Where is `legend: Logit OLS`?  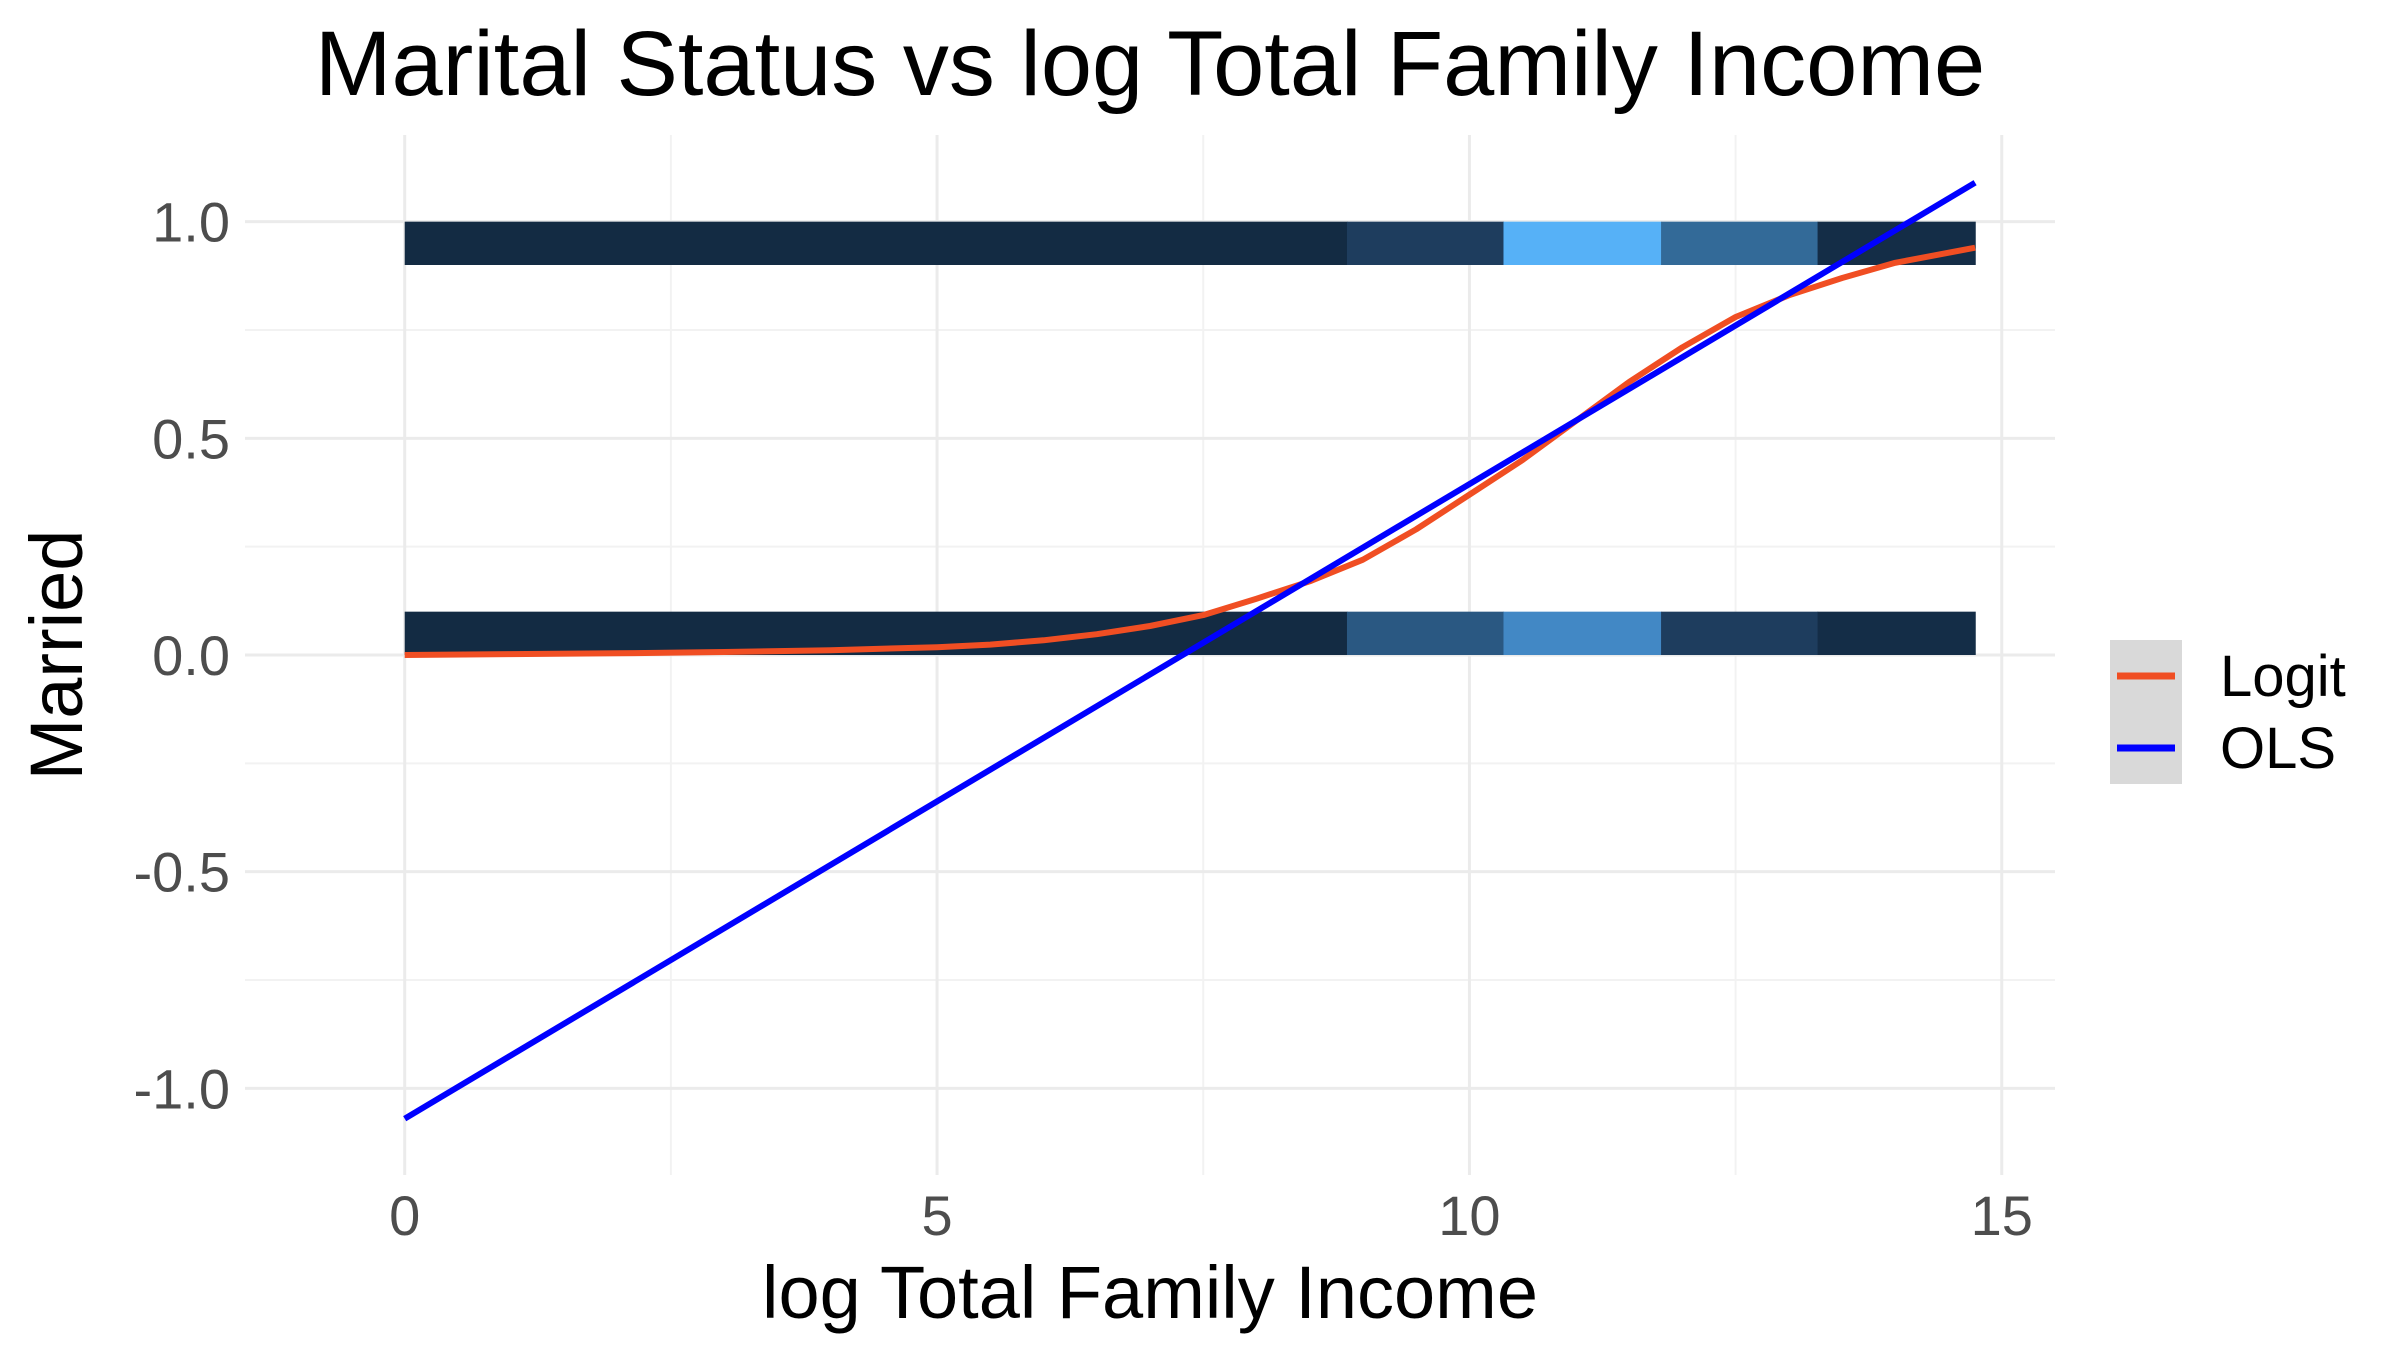
legend: Logit OLS is located at coordinates (2228, 712).